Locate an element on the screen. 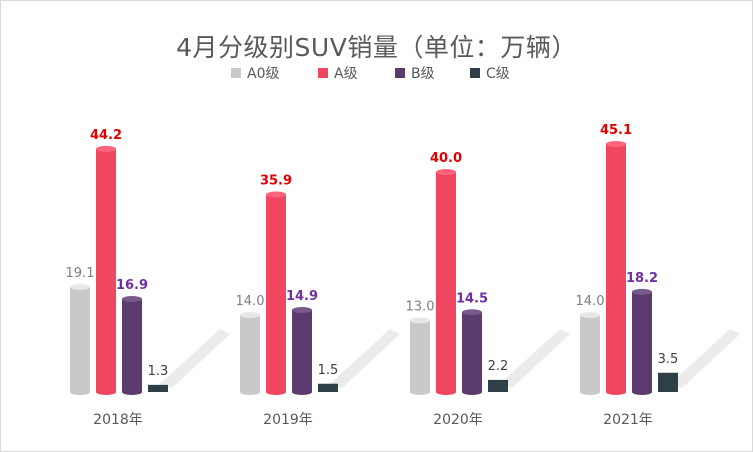  legend-swatch-a is located at coordinates (323, 73).